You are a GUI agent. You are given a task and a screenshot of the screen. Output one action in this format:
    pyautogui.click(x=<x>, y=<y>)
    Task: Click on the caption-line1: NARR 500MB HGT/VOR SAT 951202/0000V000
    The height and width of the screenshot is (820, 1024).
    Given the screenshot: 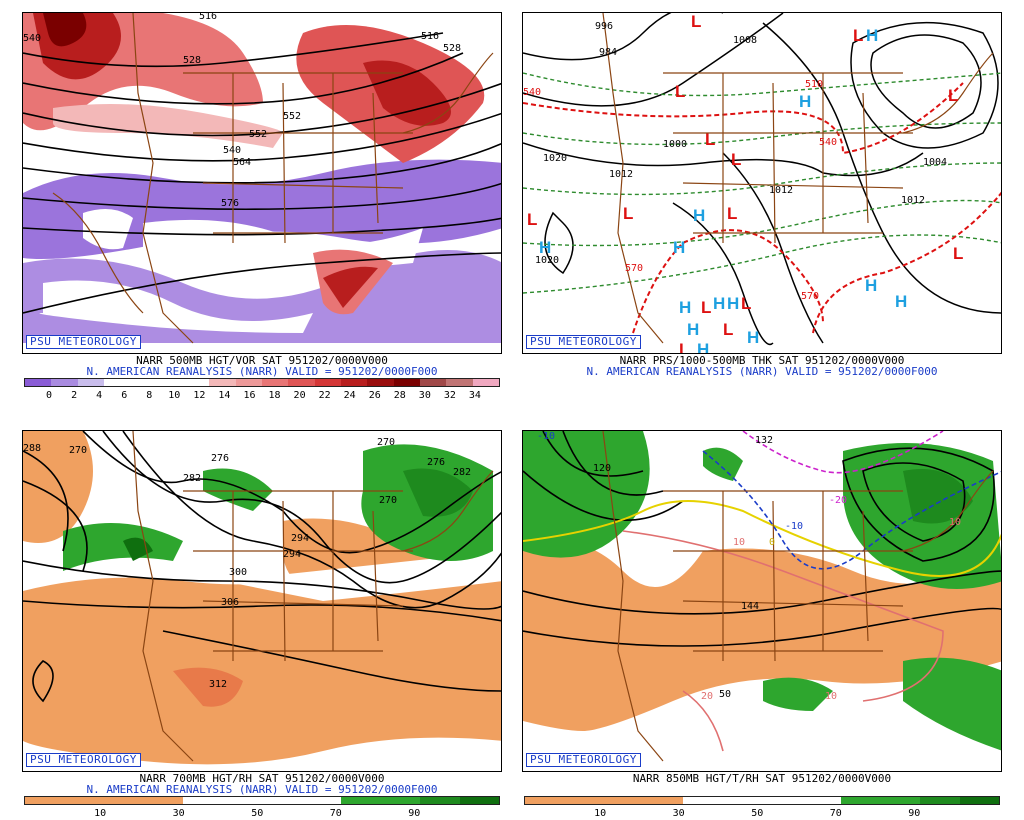 What is the action you would take?
    pyautogui.click(x=262, y=360)
    